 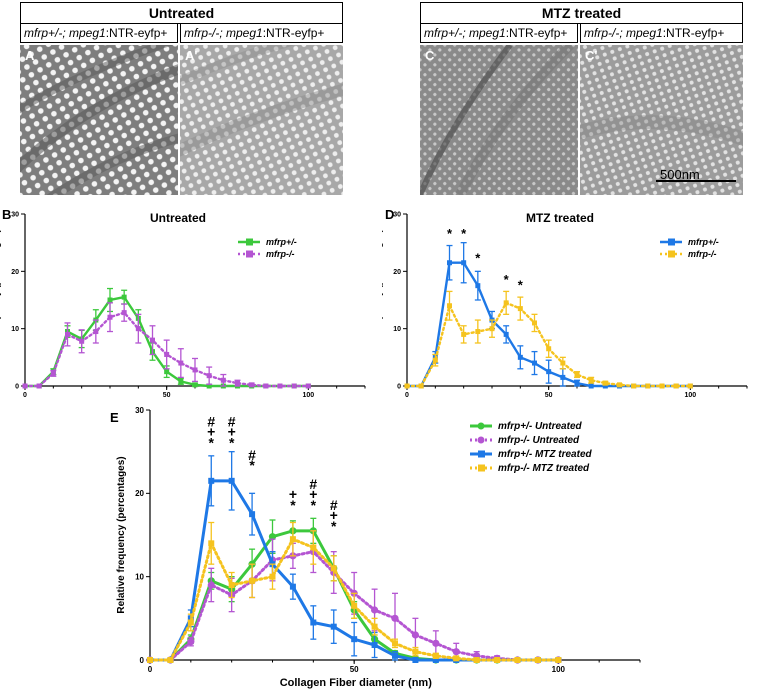 I want to click on micrograph-c-prime-svg, so click(x=661, y=120).